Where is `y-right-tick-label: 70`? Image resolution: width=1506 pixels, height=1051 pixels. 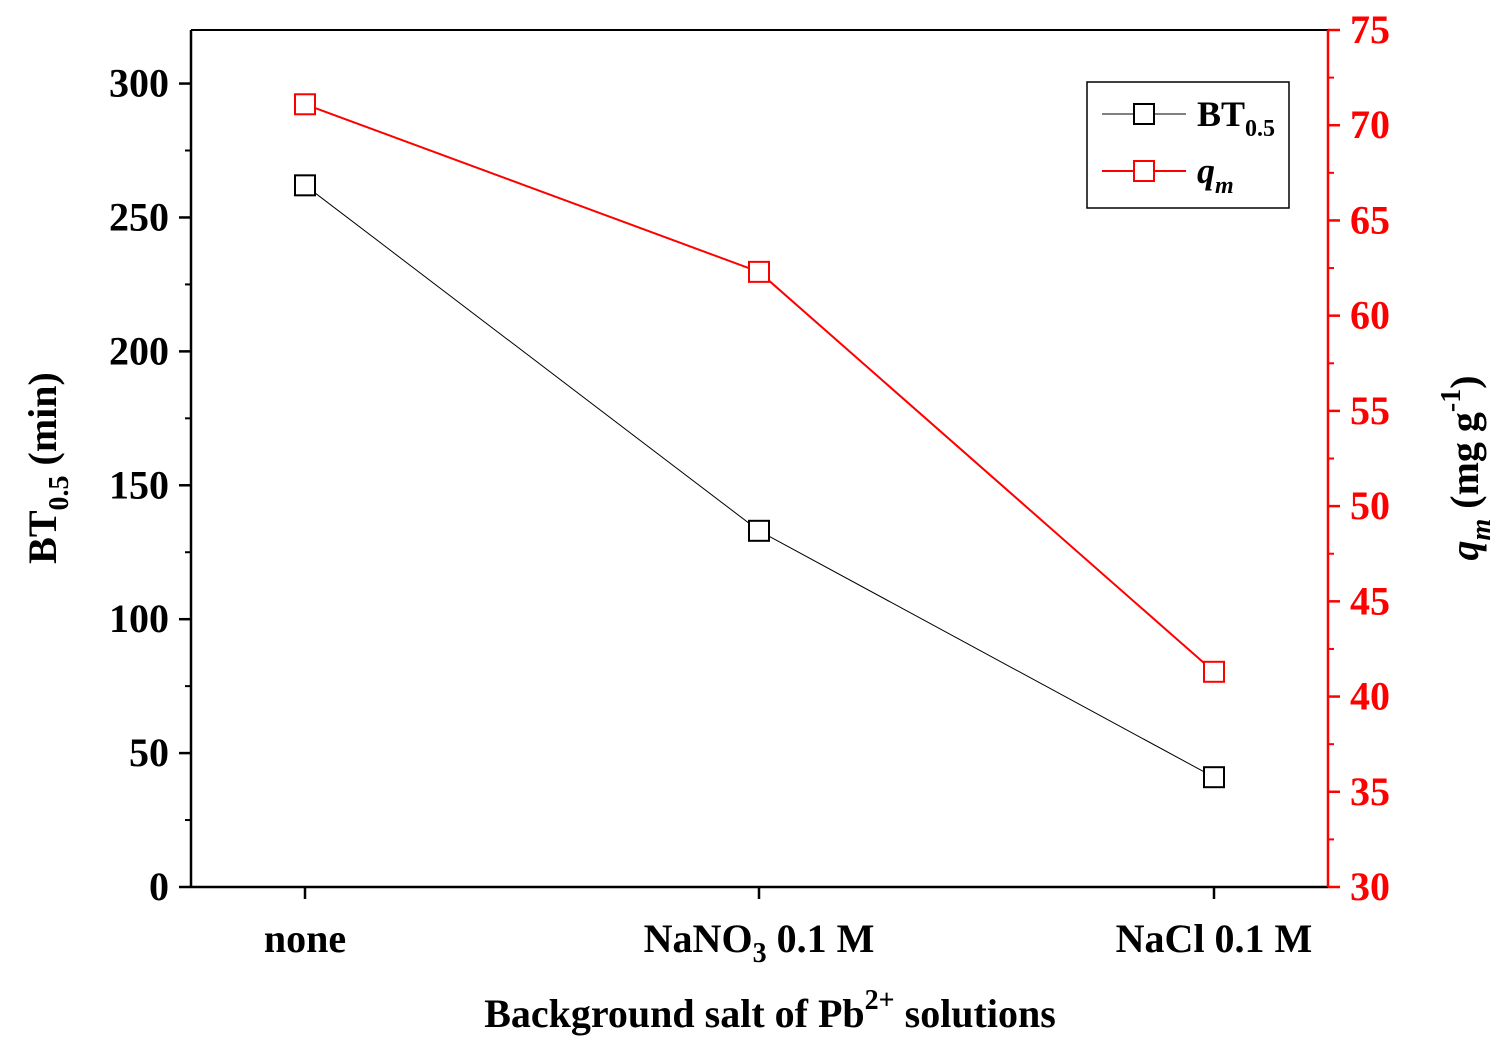
y-right-tick-label: 70 is located at coordinates (1370, 124).